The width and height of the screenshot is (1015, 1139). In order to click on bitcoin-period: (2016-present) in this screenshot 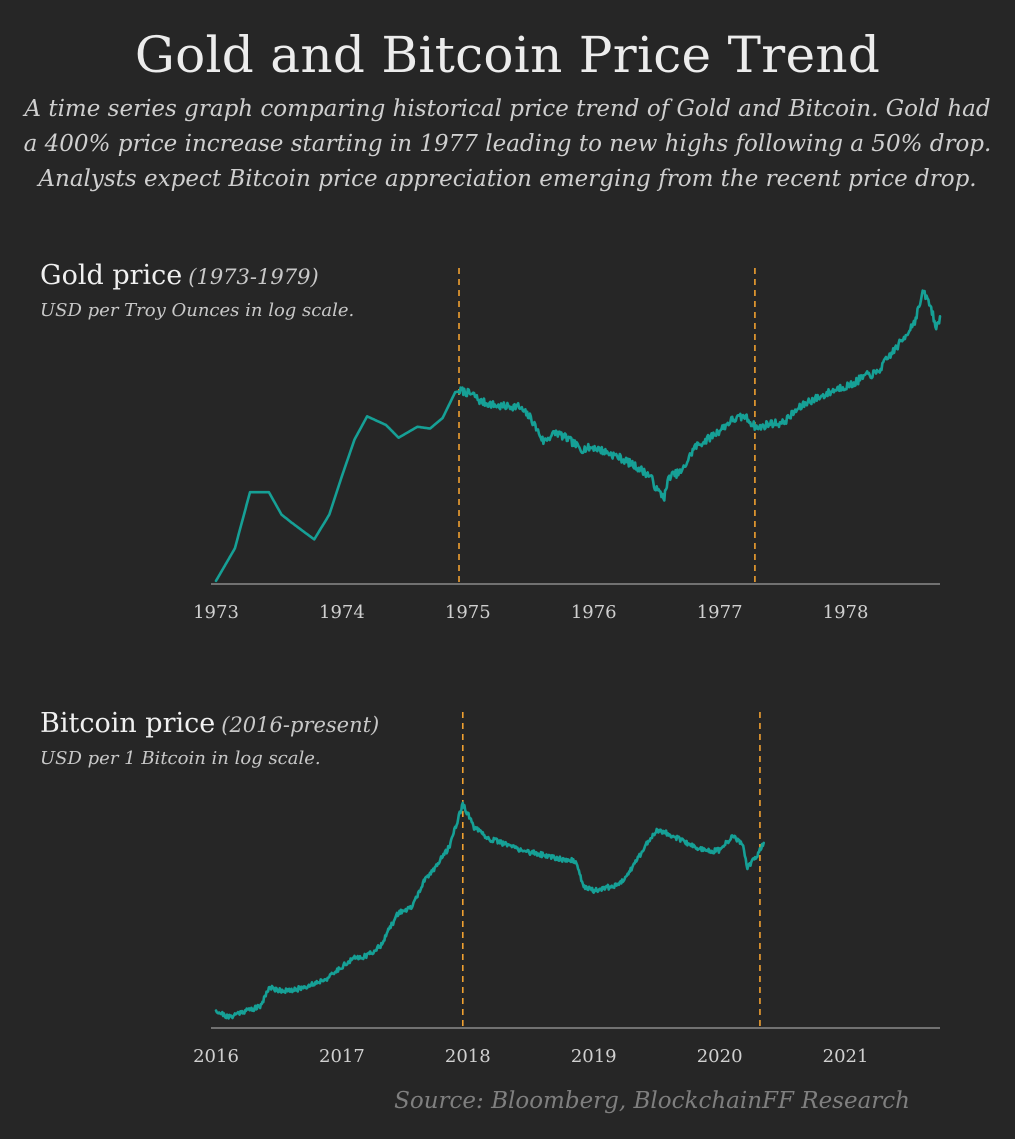, I will do `click(300, 725)`.